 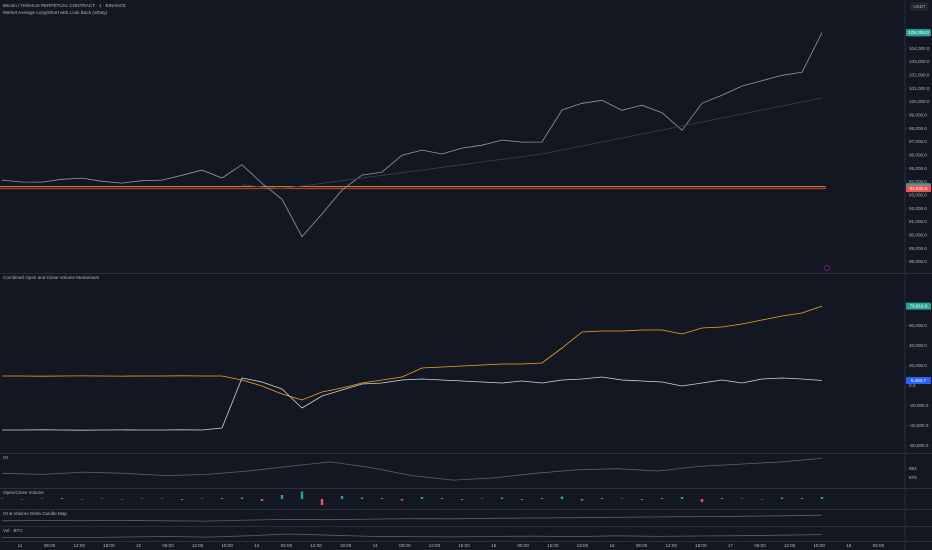 What do you see at coordinates (918, 208) in the screenshot?
I see `y-tick-label: 92,000.0` at bounding box center [918, 208].